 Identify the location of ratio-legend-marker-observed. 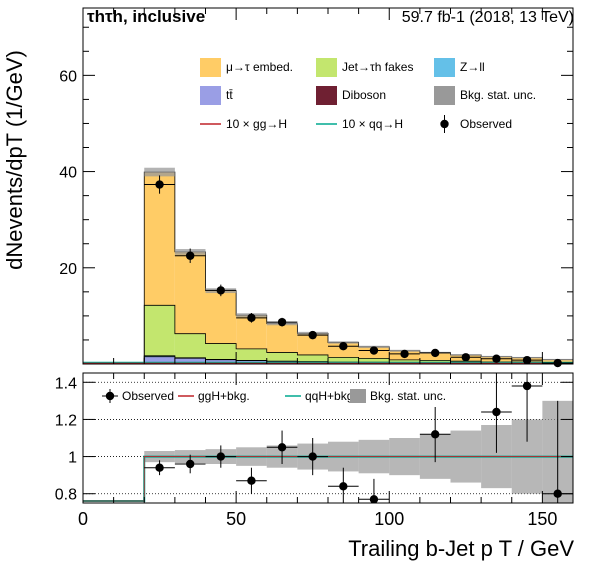
(110, 396).